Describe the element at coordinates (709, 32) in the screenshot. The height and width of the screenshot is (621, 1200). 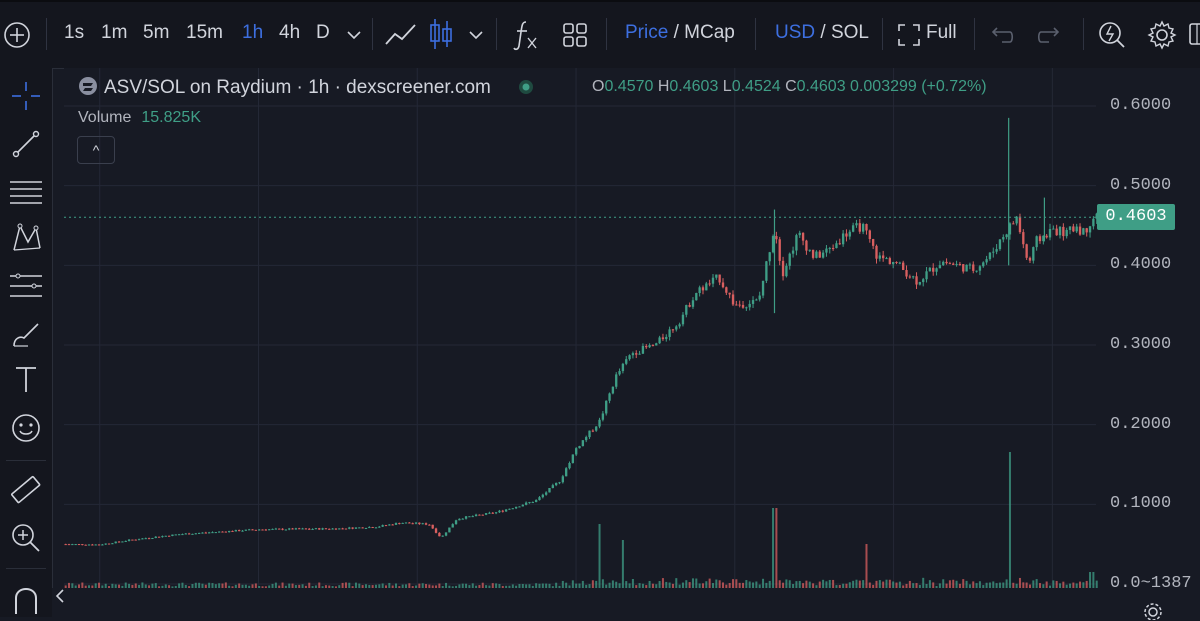
I see `mcap-option: MCap` at that location.